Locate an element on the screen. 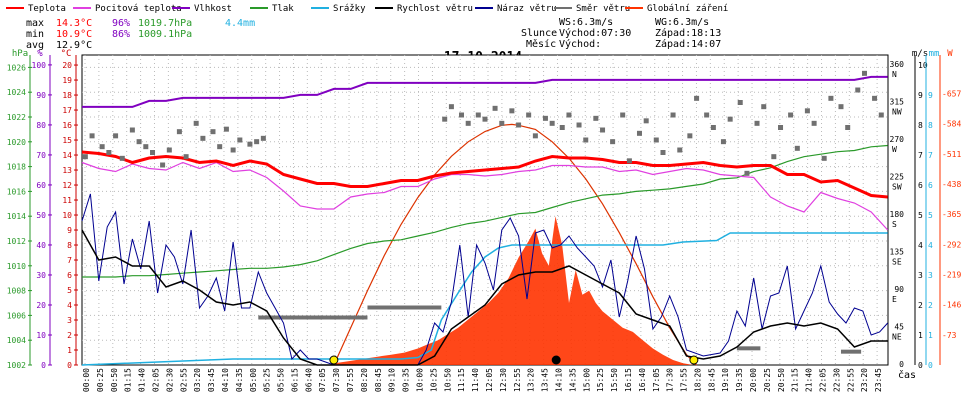 This screenshot has width=966, height=400. x-tick-label: 20:00 is located at coordinates (753, 380).